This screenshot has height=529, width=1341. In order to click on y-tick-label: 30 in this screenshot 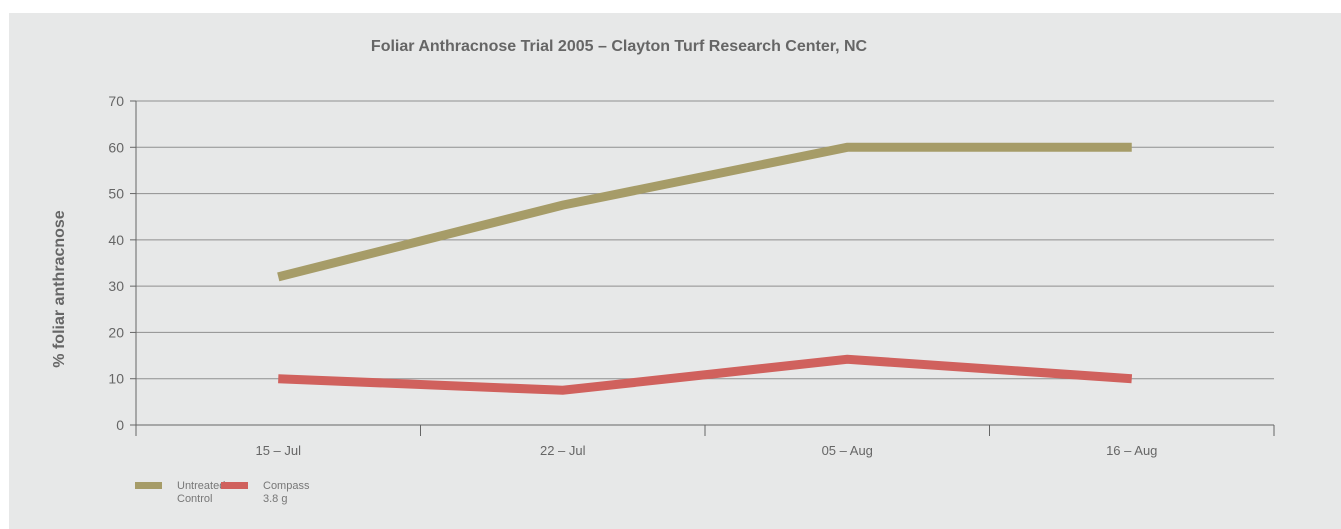, I will do `click(116, 286)`.